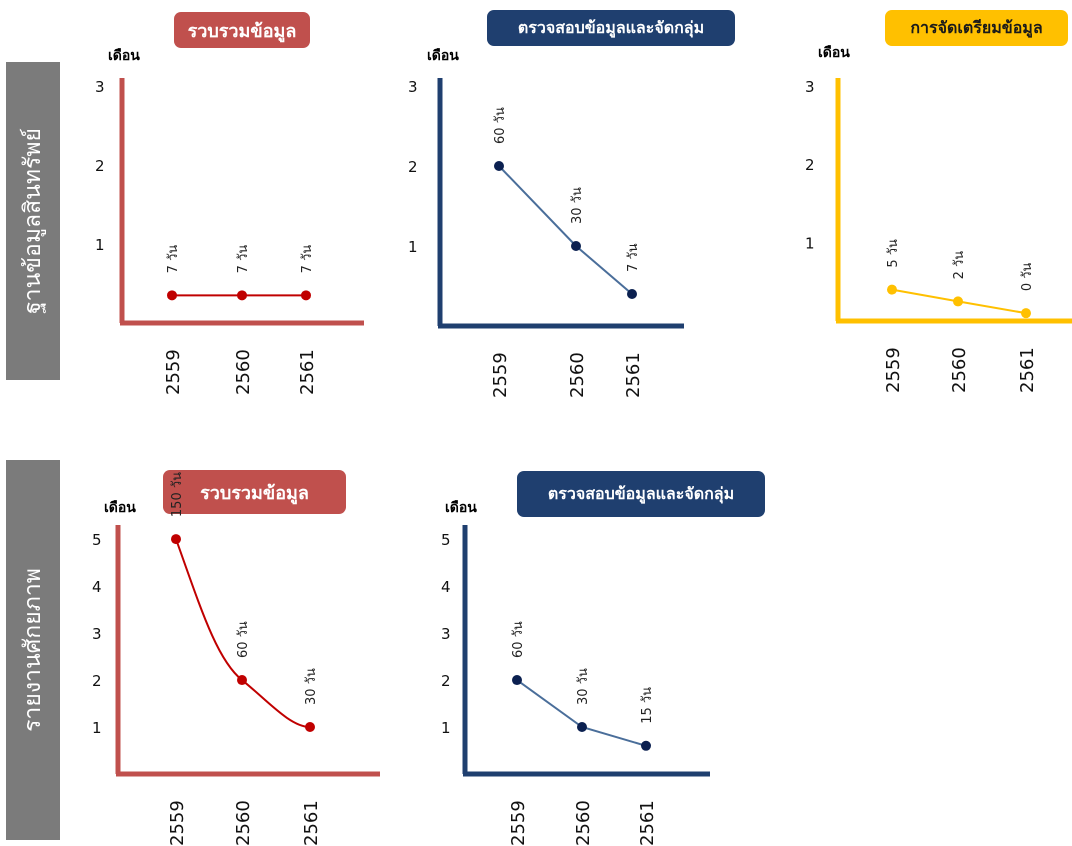 The width and height of the screenshot is (1072, 846). I want to click on chart-title-badge: การจัดเตรียมข้อมูล, so click(976, 28).